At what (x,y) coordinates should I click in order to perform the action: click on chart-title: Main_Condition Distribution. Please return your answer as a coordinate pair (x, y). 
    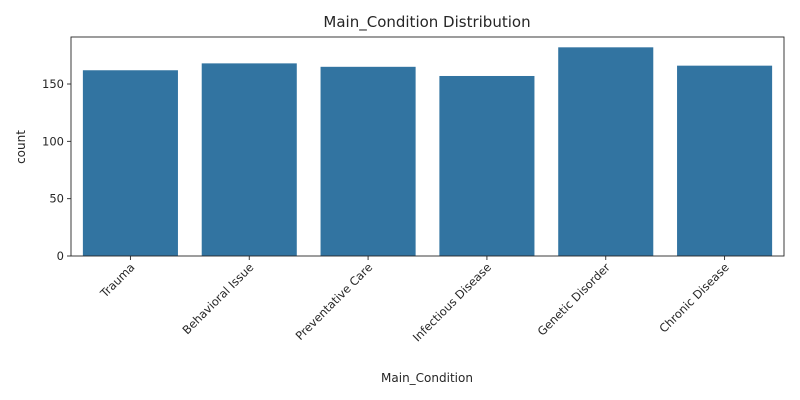
    Looking at the image, I should click on (426, 22).